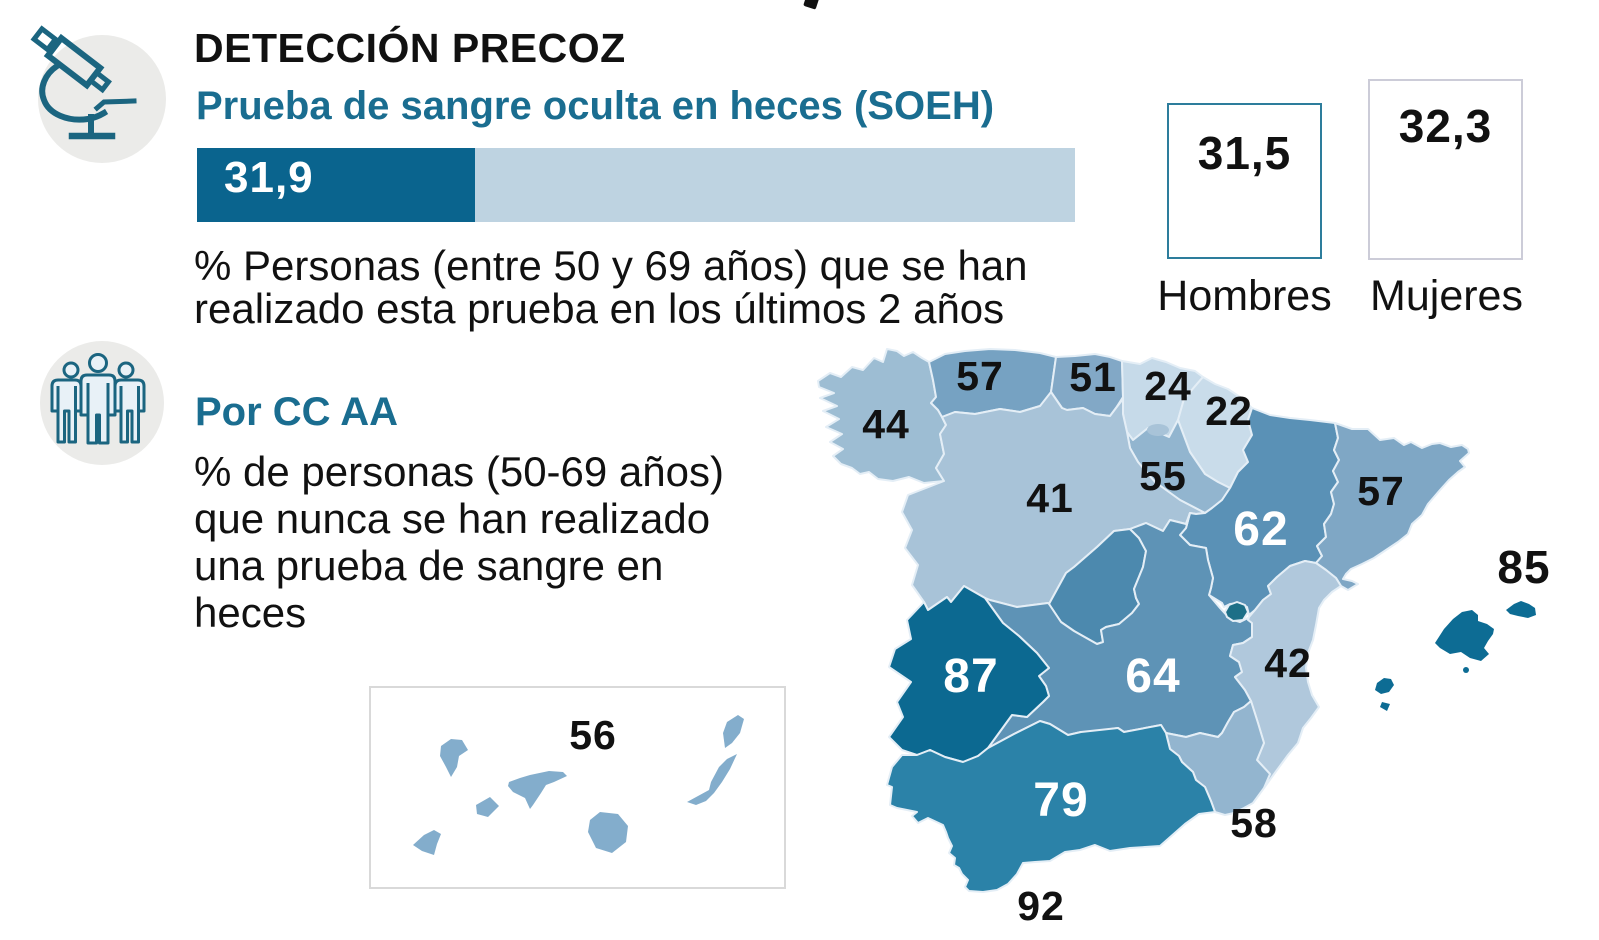 Image resolution: width=1599 pixels, height=940 pixels. Describe the element at coordinates (1163, 476) in the screenshot. I see `svg-text: 55` at that location.